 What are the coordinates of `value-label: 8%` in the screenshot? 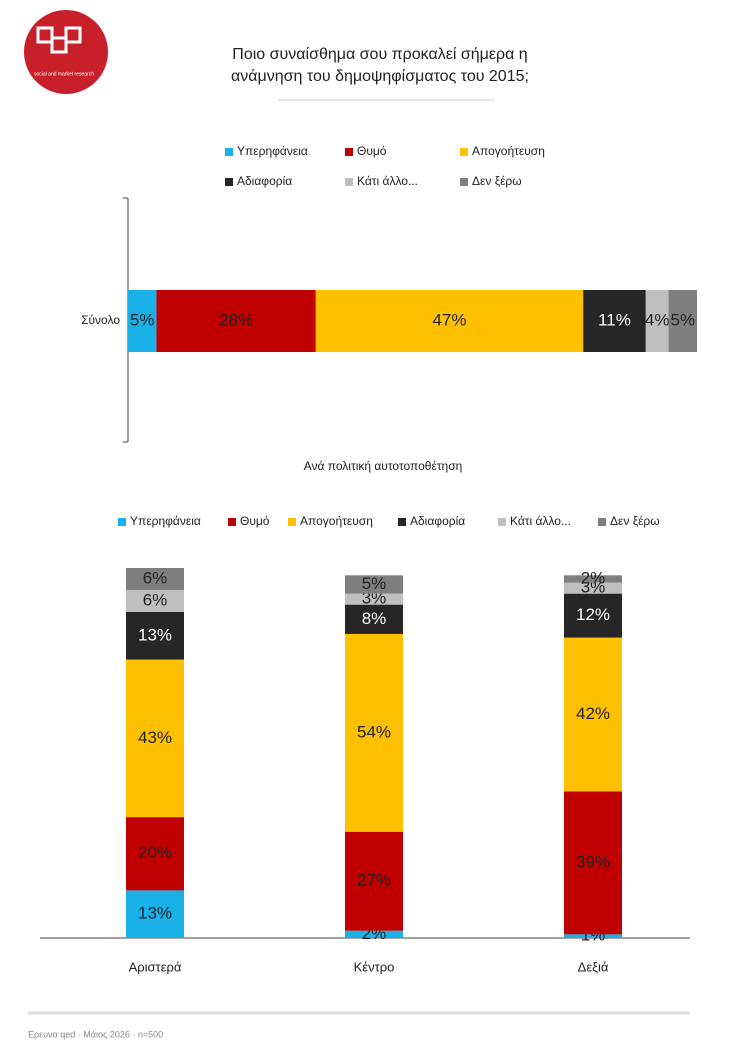 It's located at (374, 618).